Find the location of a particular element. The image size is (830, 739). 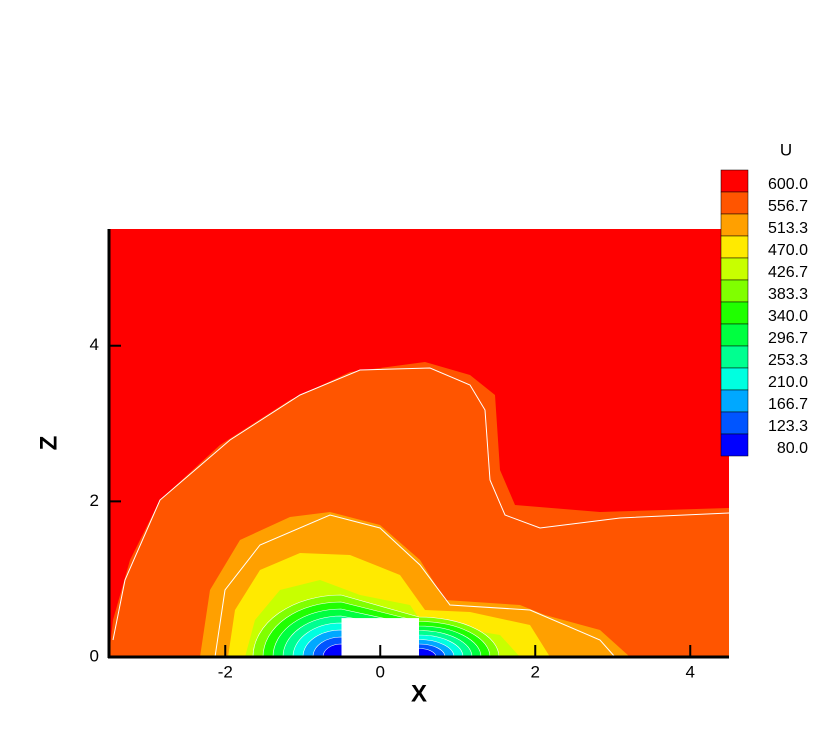

x-axis-label: X is located at coordinates (419, 693).